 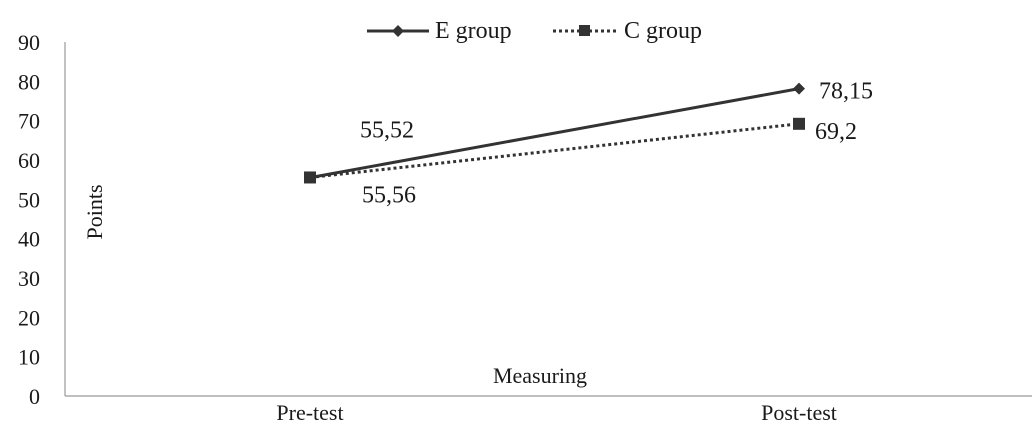 What do you see at coordinates (29, 81) in the screenshot?
I see `y-tick-label: 80` at bounding box center [29, 81].